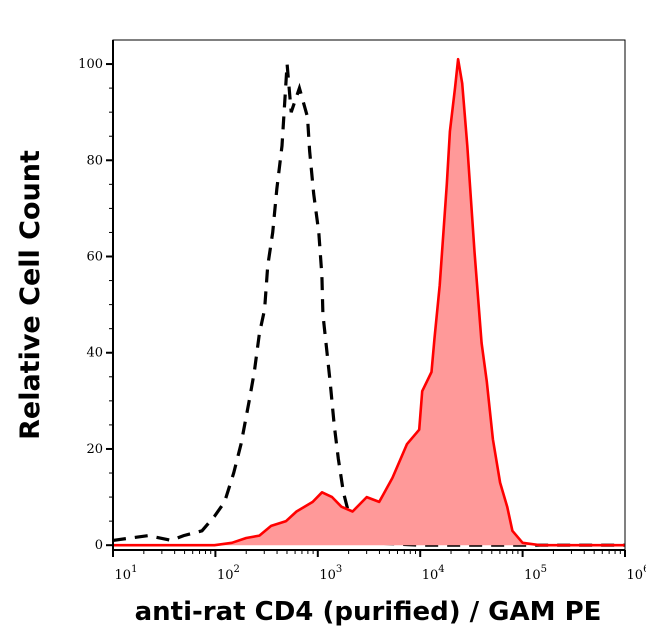 This screenshot has height=641, width=646. What do you see at coordinates (90, 64) in the screenshot?
I see `y-tick-label: 100` at bounding box center [90, 64].